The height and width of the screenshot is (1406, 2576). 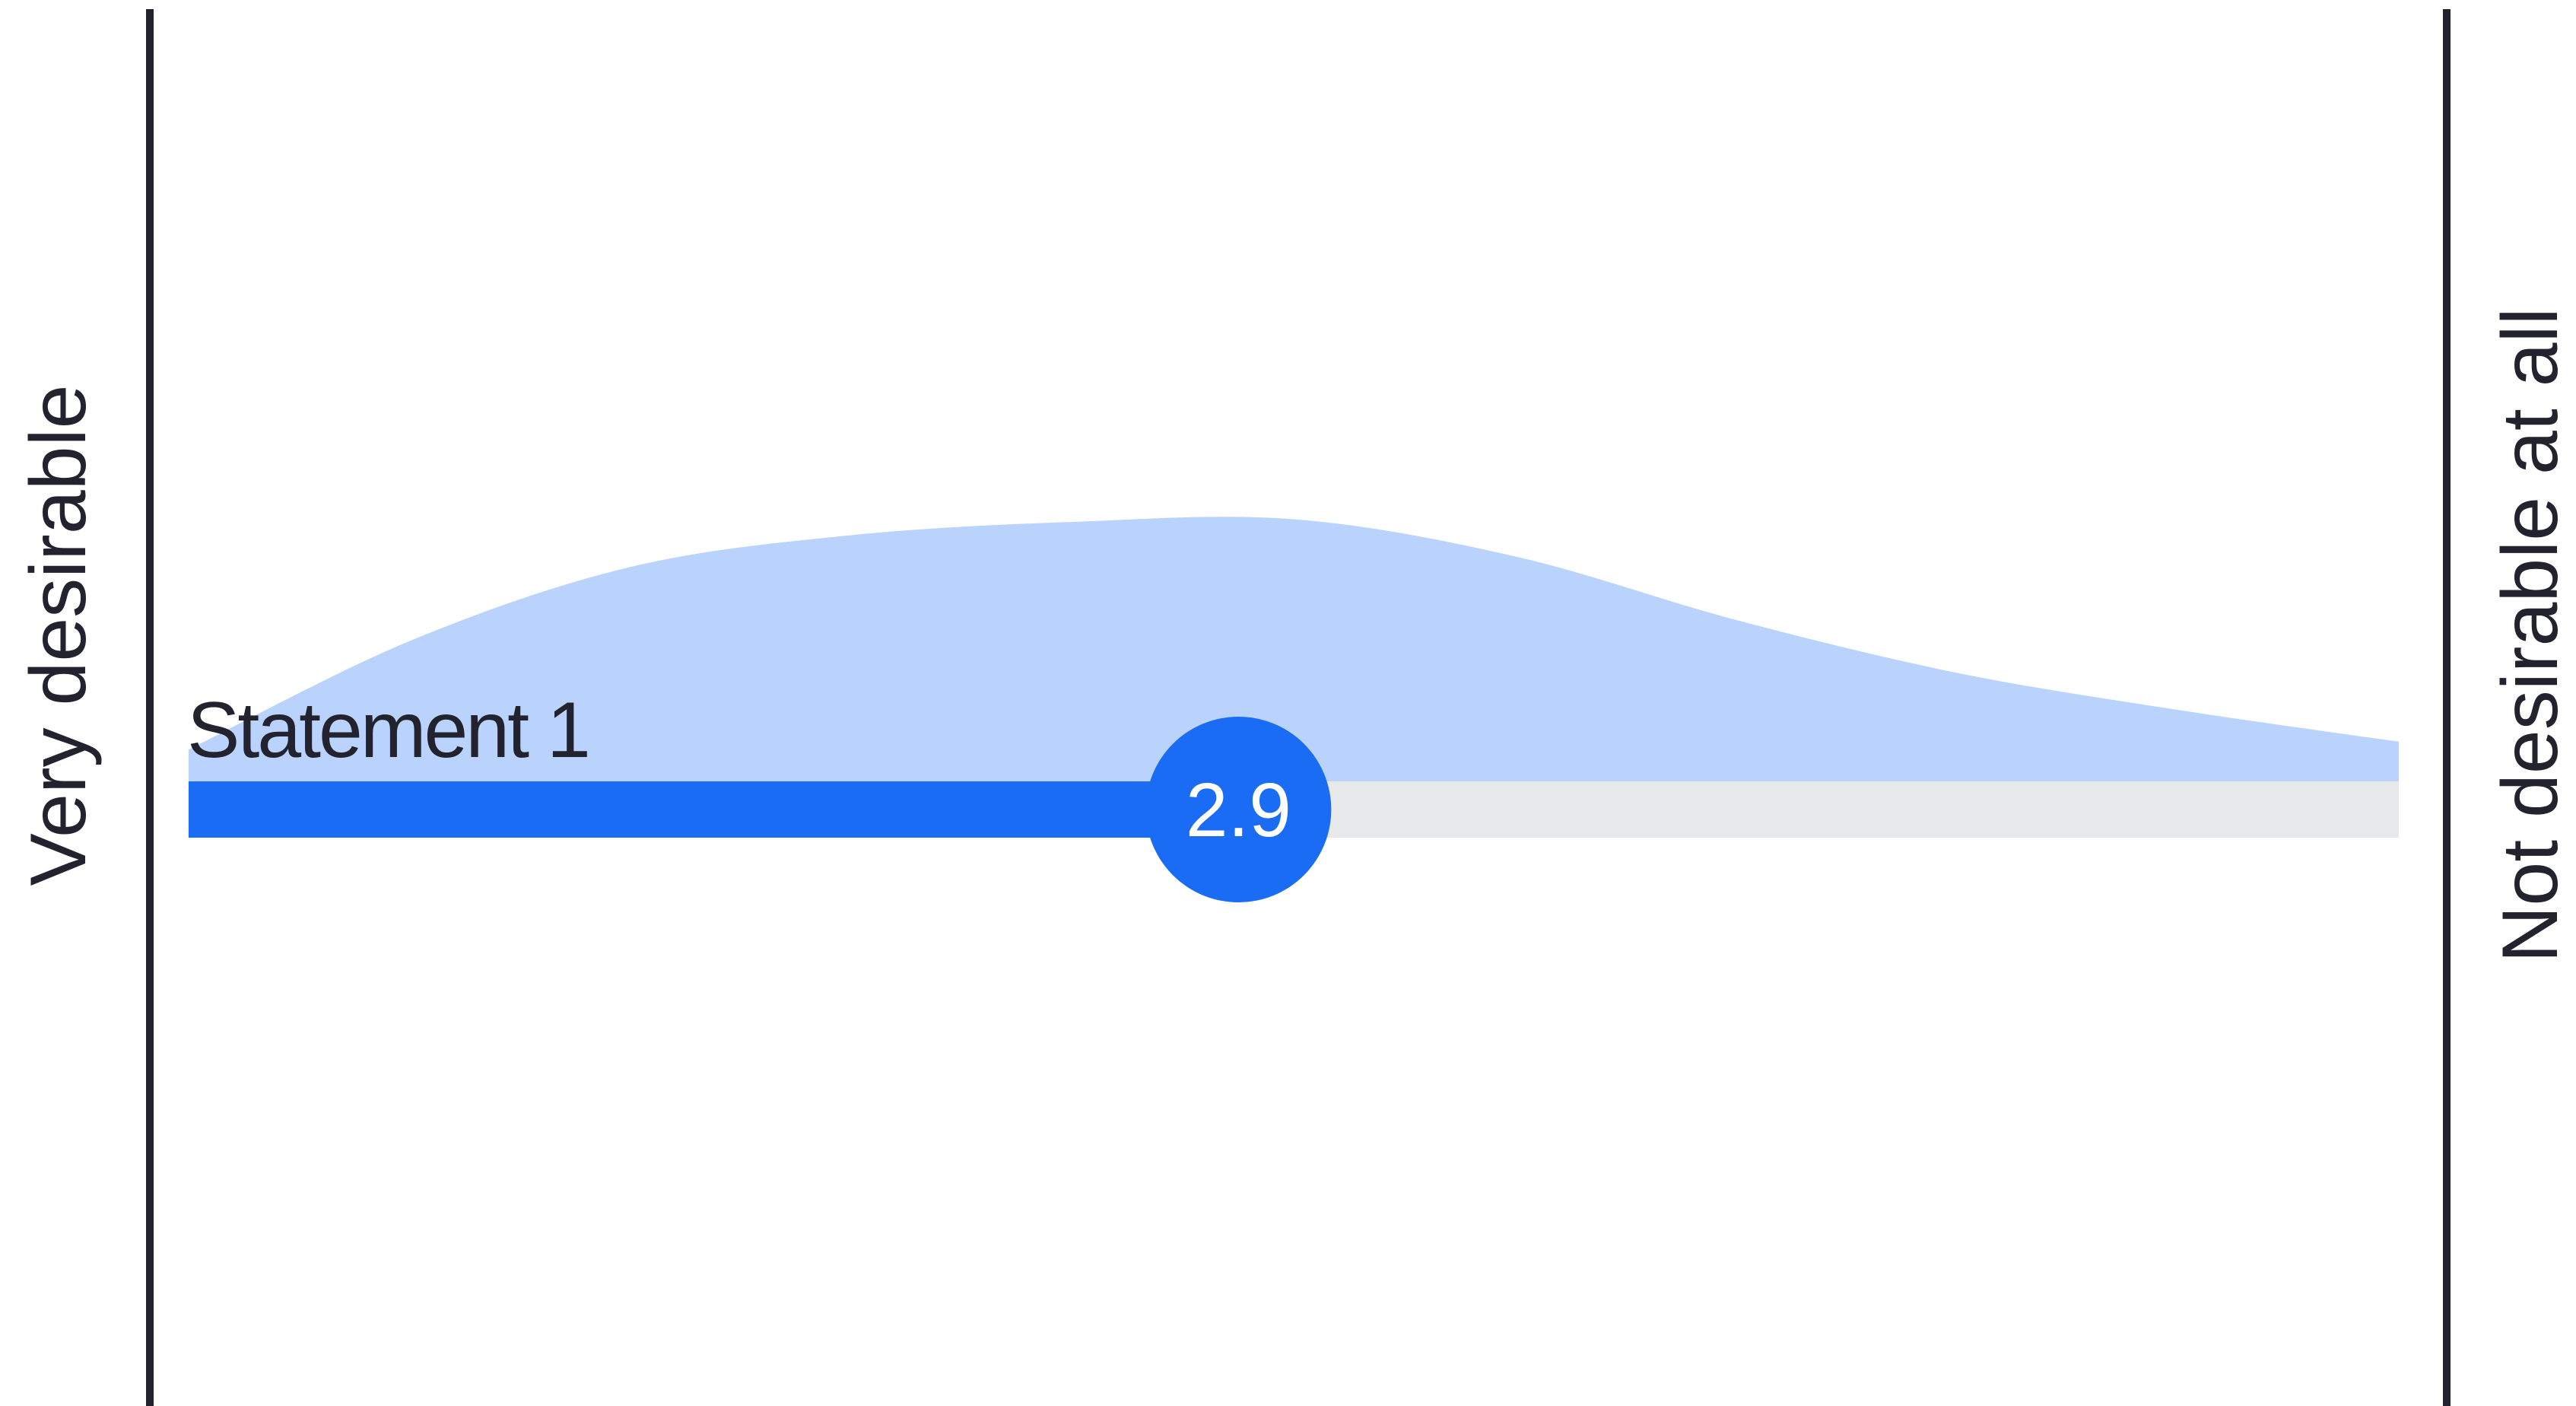 I want to click on average-value-bar, so click(x=714, y=809).